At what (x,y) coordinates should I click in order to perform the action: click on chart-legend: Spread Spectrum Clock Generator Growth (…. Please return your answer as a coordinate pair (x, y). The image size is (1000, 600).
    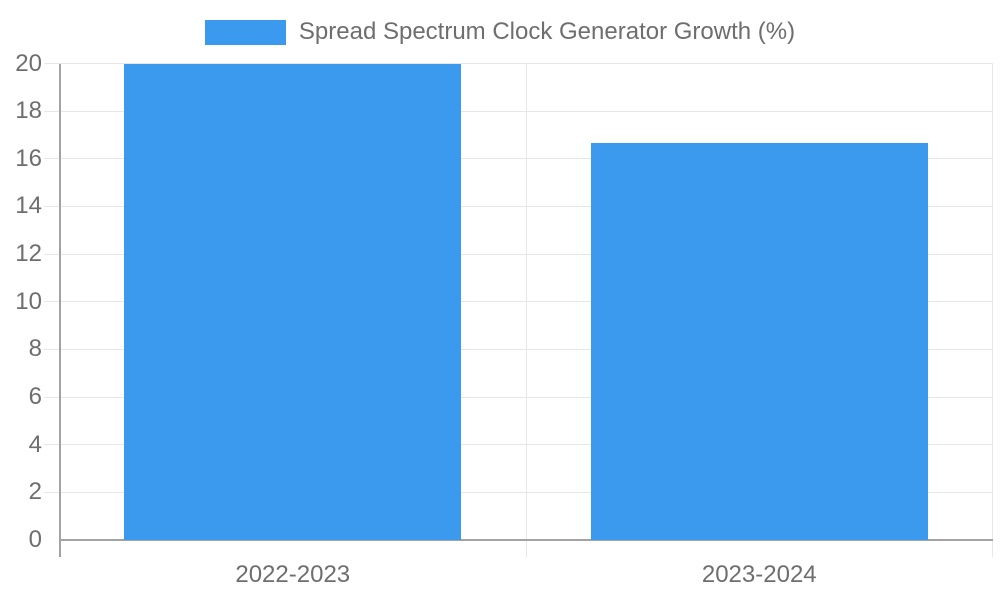
    Looking at the image, I should click on (500, 32).